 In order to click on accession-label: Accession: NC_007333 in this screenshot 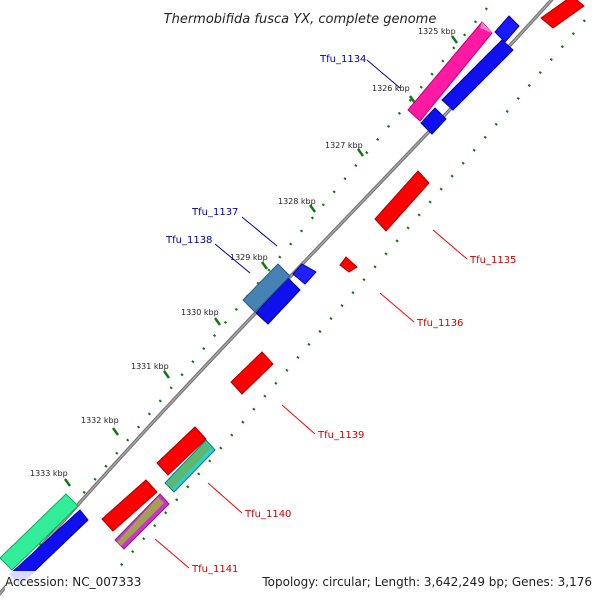, I will do `click(75, 582)`.